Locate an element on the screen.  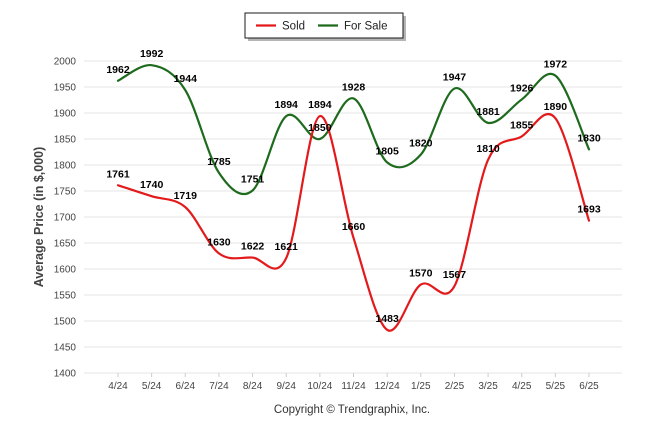
x-tick-label: 6/25 is located at coordinates (589, 386).